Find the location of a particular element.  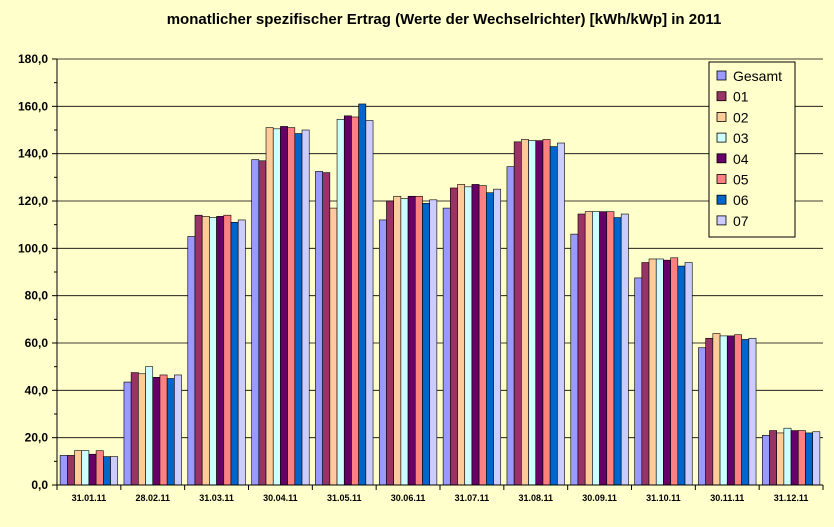

bar-01-30.09.11 is located at coordinates (581, 349).